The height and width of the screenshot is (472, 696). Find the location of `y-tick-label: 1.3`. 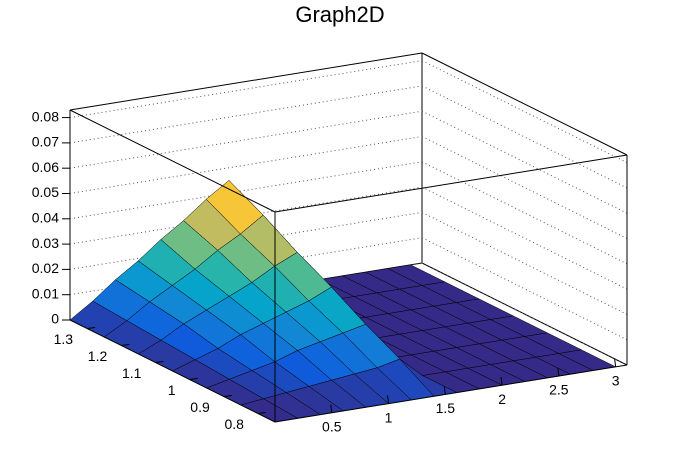

y-tick-label: 1.3 is located at coordinates (64, 339).